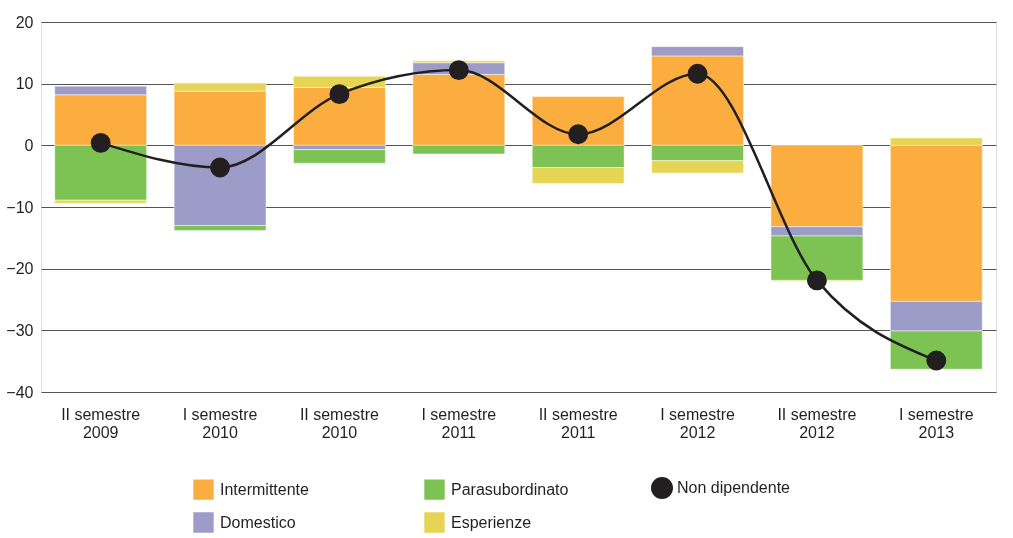 The width and height of the screenshot is (1013, 538). I want to click on y-tick-label: −10, so click(20, 207).